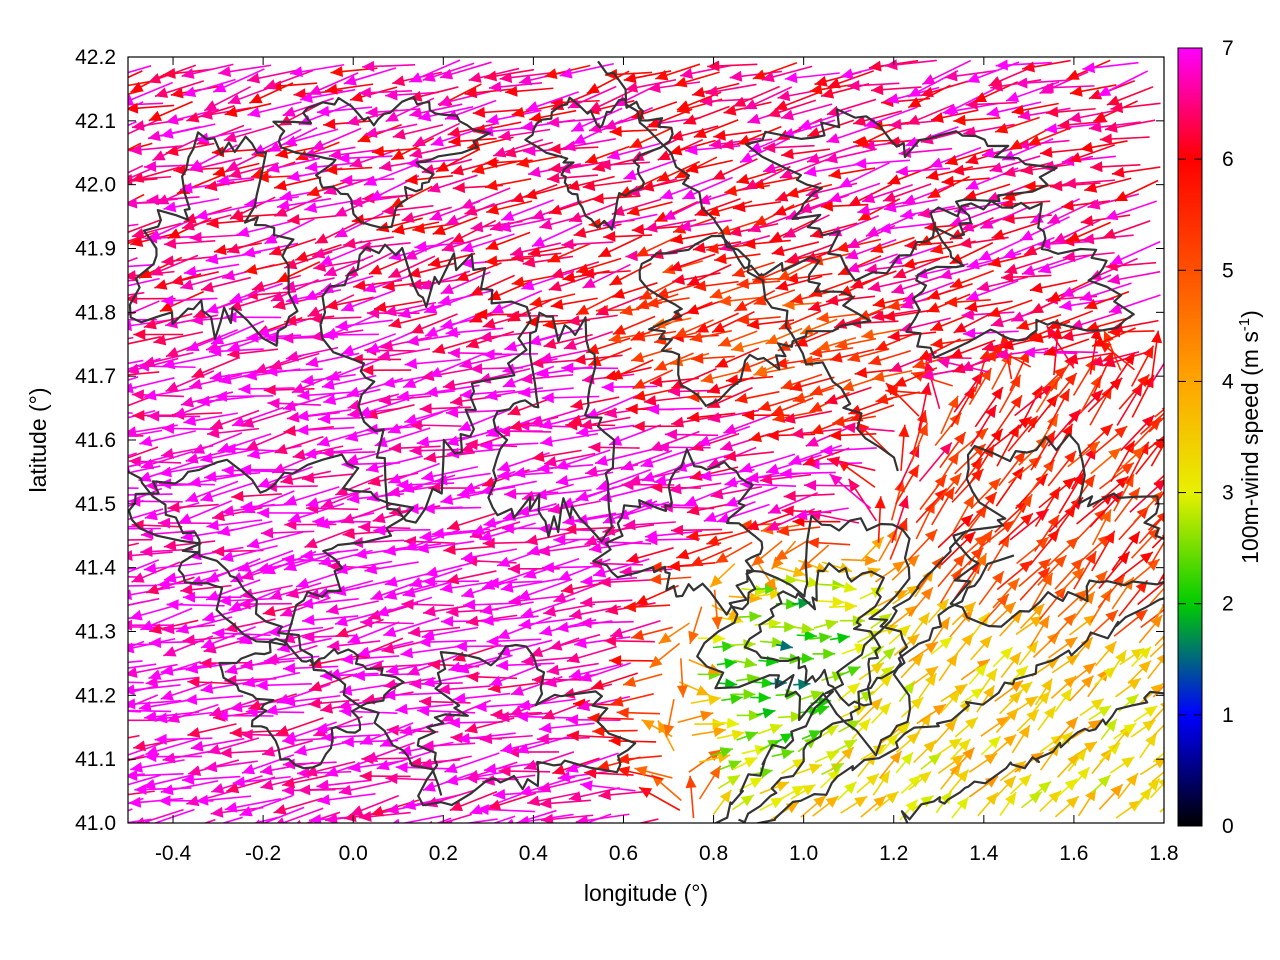 The height and width of the screenshot is (960, 1280). I want to click on x-tick-label: -0.4, so click(173, 853).